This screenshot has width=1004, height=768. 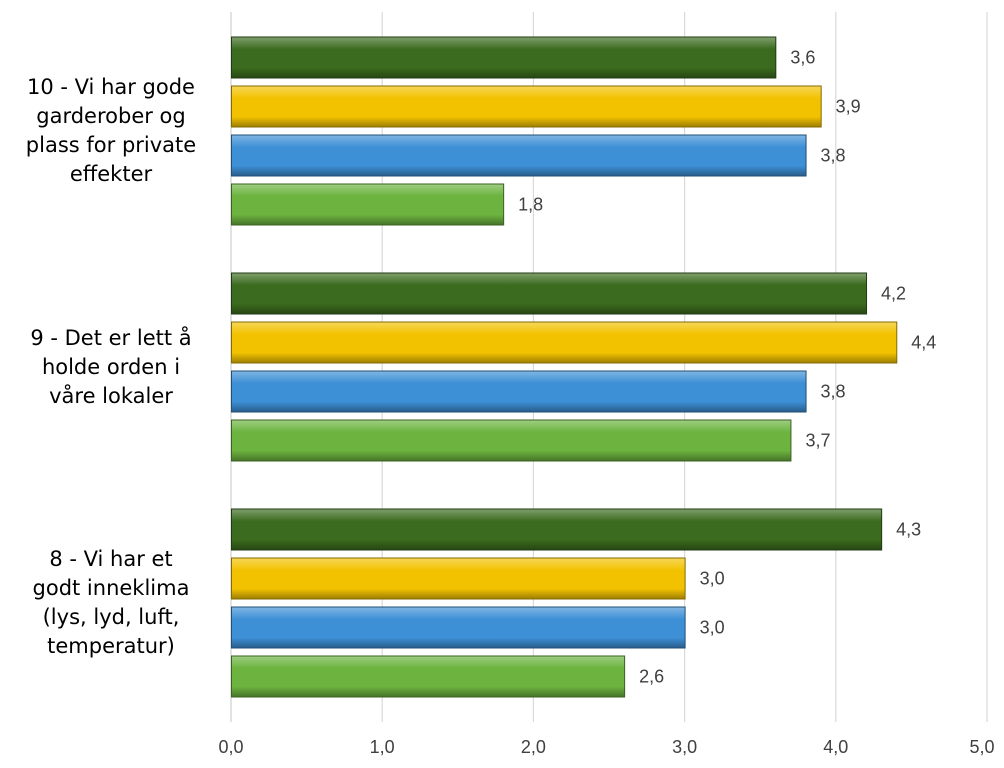 I want to click on category-label-line: holde orden i, so click(x=111, y=367).